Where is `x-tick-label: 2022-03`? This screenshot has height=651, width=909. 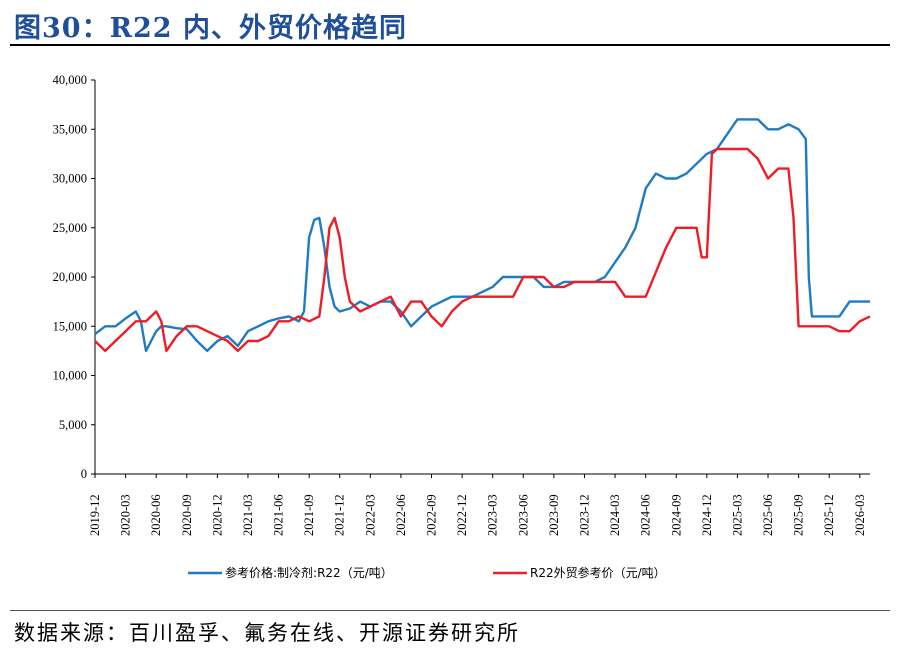
x-tick-label: 2022-03 is located at coordinates (370, 515).